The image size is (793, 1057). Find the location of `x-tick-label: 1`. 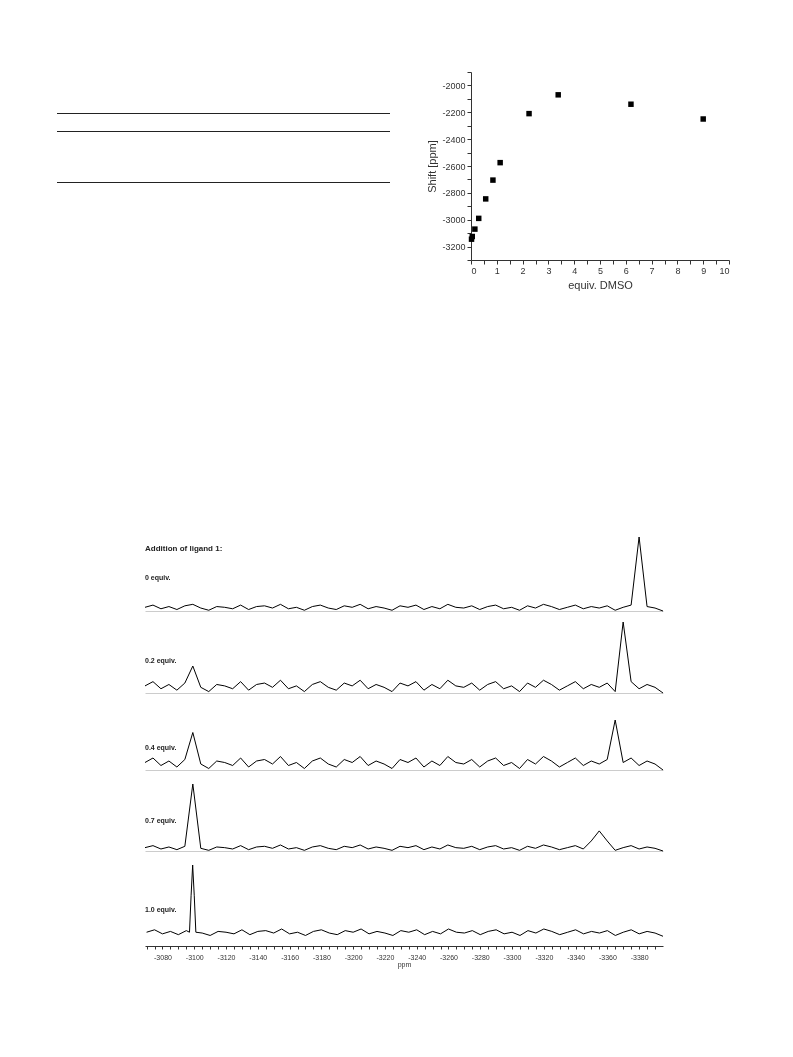

x-tick-label: 1 is located at coordinates (497, 270).